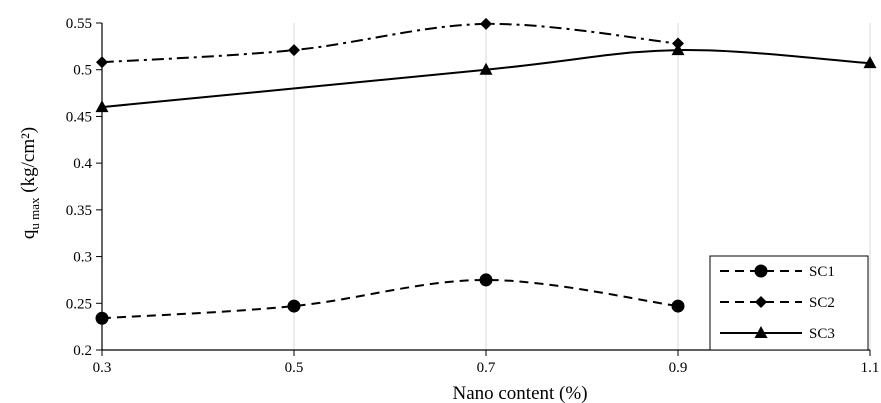 Image resolution: width=881 pixels, height=403 pixels. Describe the element at coordinates (79, 24) in the screenshot. I see `y-tick-label: 0.55` at that location.